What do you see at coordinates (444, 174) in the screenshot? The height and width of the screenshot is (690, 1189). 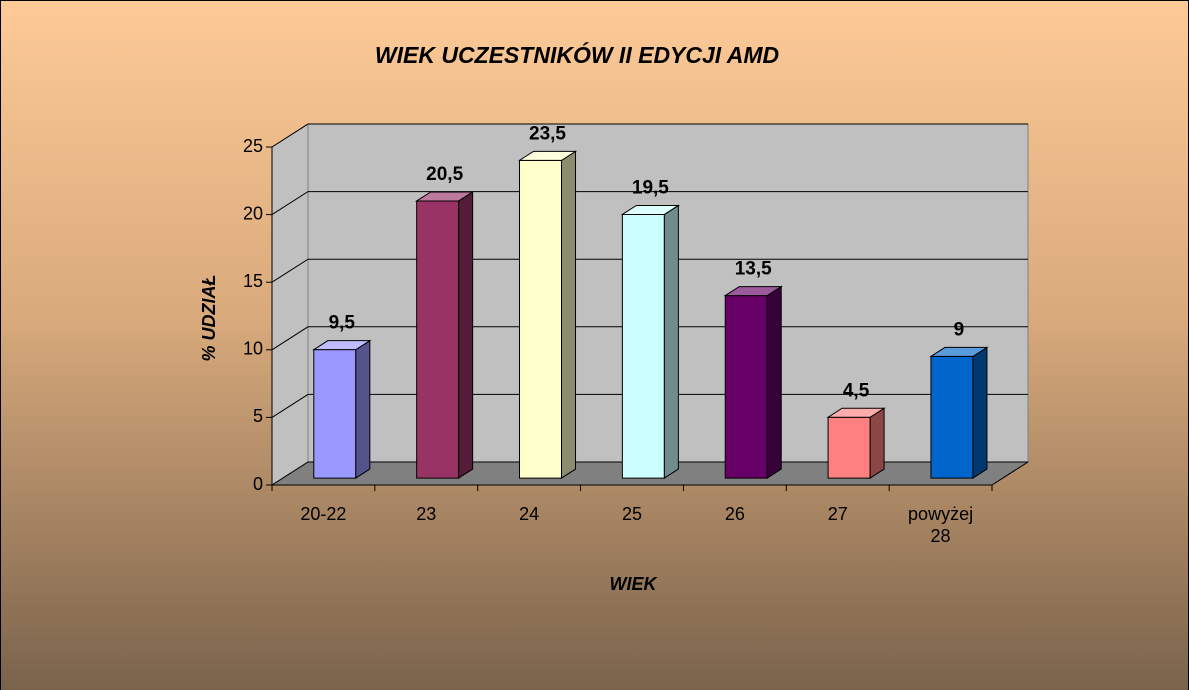 I see `data-label: 20,5` at bounding box center [444, 174].